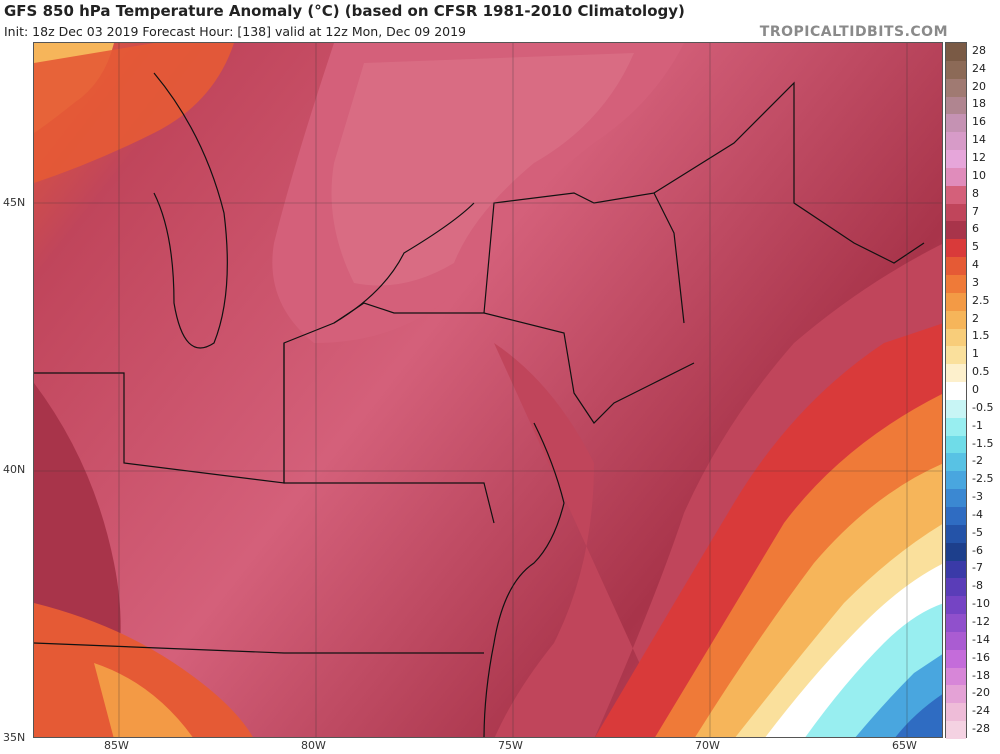 Image resolution: width=1000 pixels, height=754 pixels. I want to click on colorbar-label: 0.5, so click(981, 372).